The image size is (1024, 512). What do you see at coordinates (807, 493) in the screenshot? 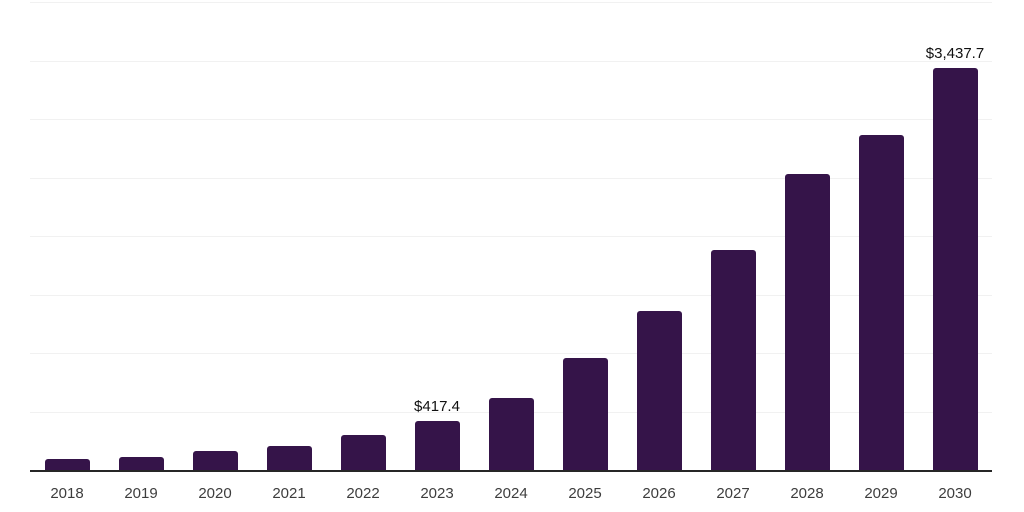
I see `x-tick-label-2028: 2028` at bounding box center [807, 493].